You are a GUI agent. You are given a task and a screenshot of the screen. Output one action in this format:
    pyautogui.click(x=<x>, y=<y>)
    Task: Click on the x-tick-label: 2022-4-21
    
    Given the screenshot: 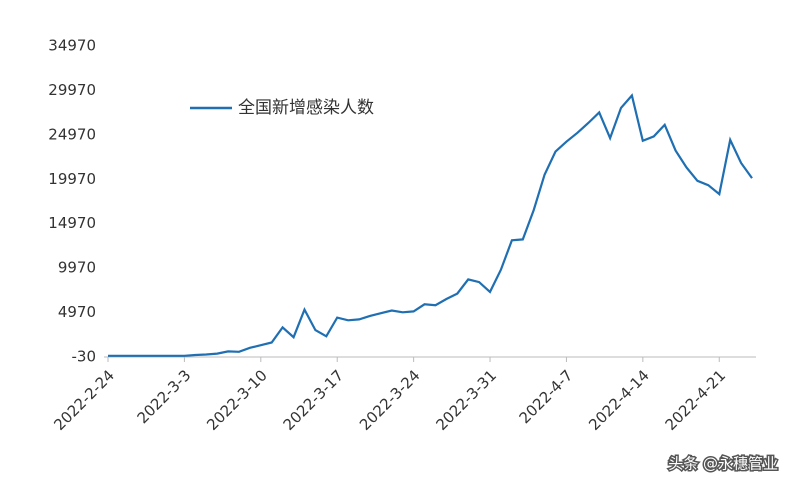 What is the action you would take?
    pyautogui.click(x=696, y=400)
    